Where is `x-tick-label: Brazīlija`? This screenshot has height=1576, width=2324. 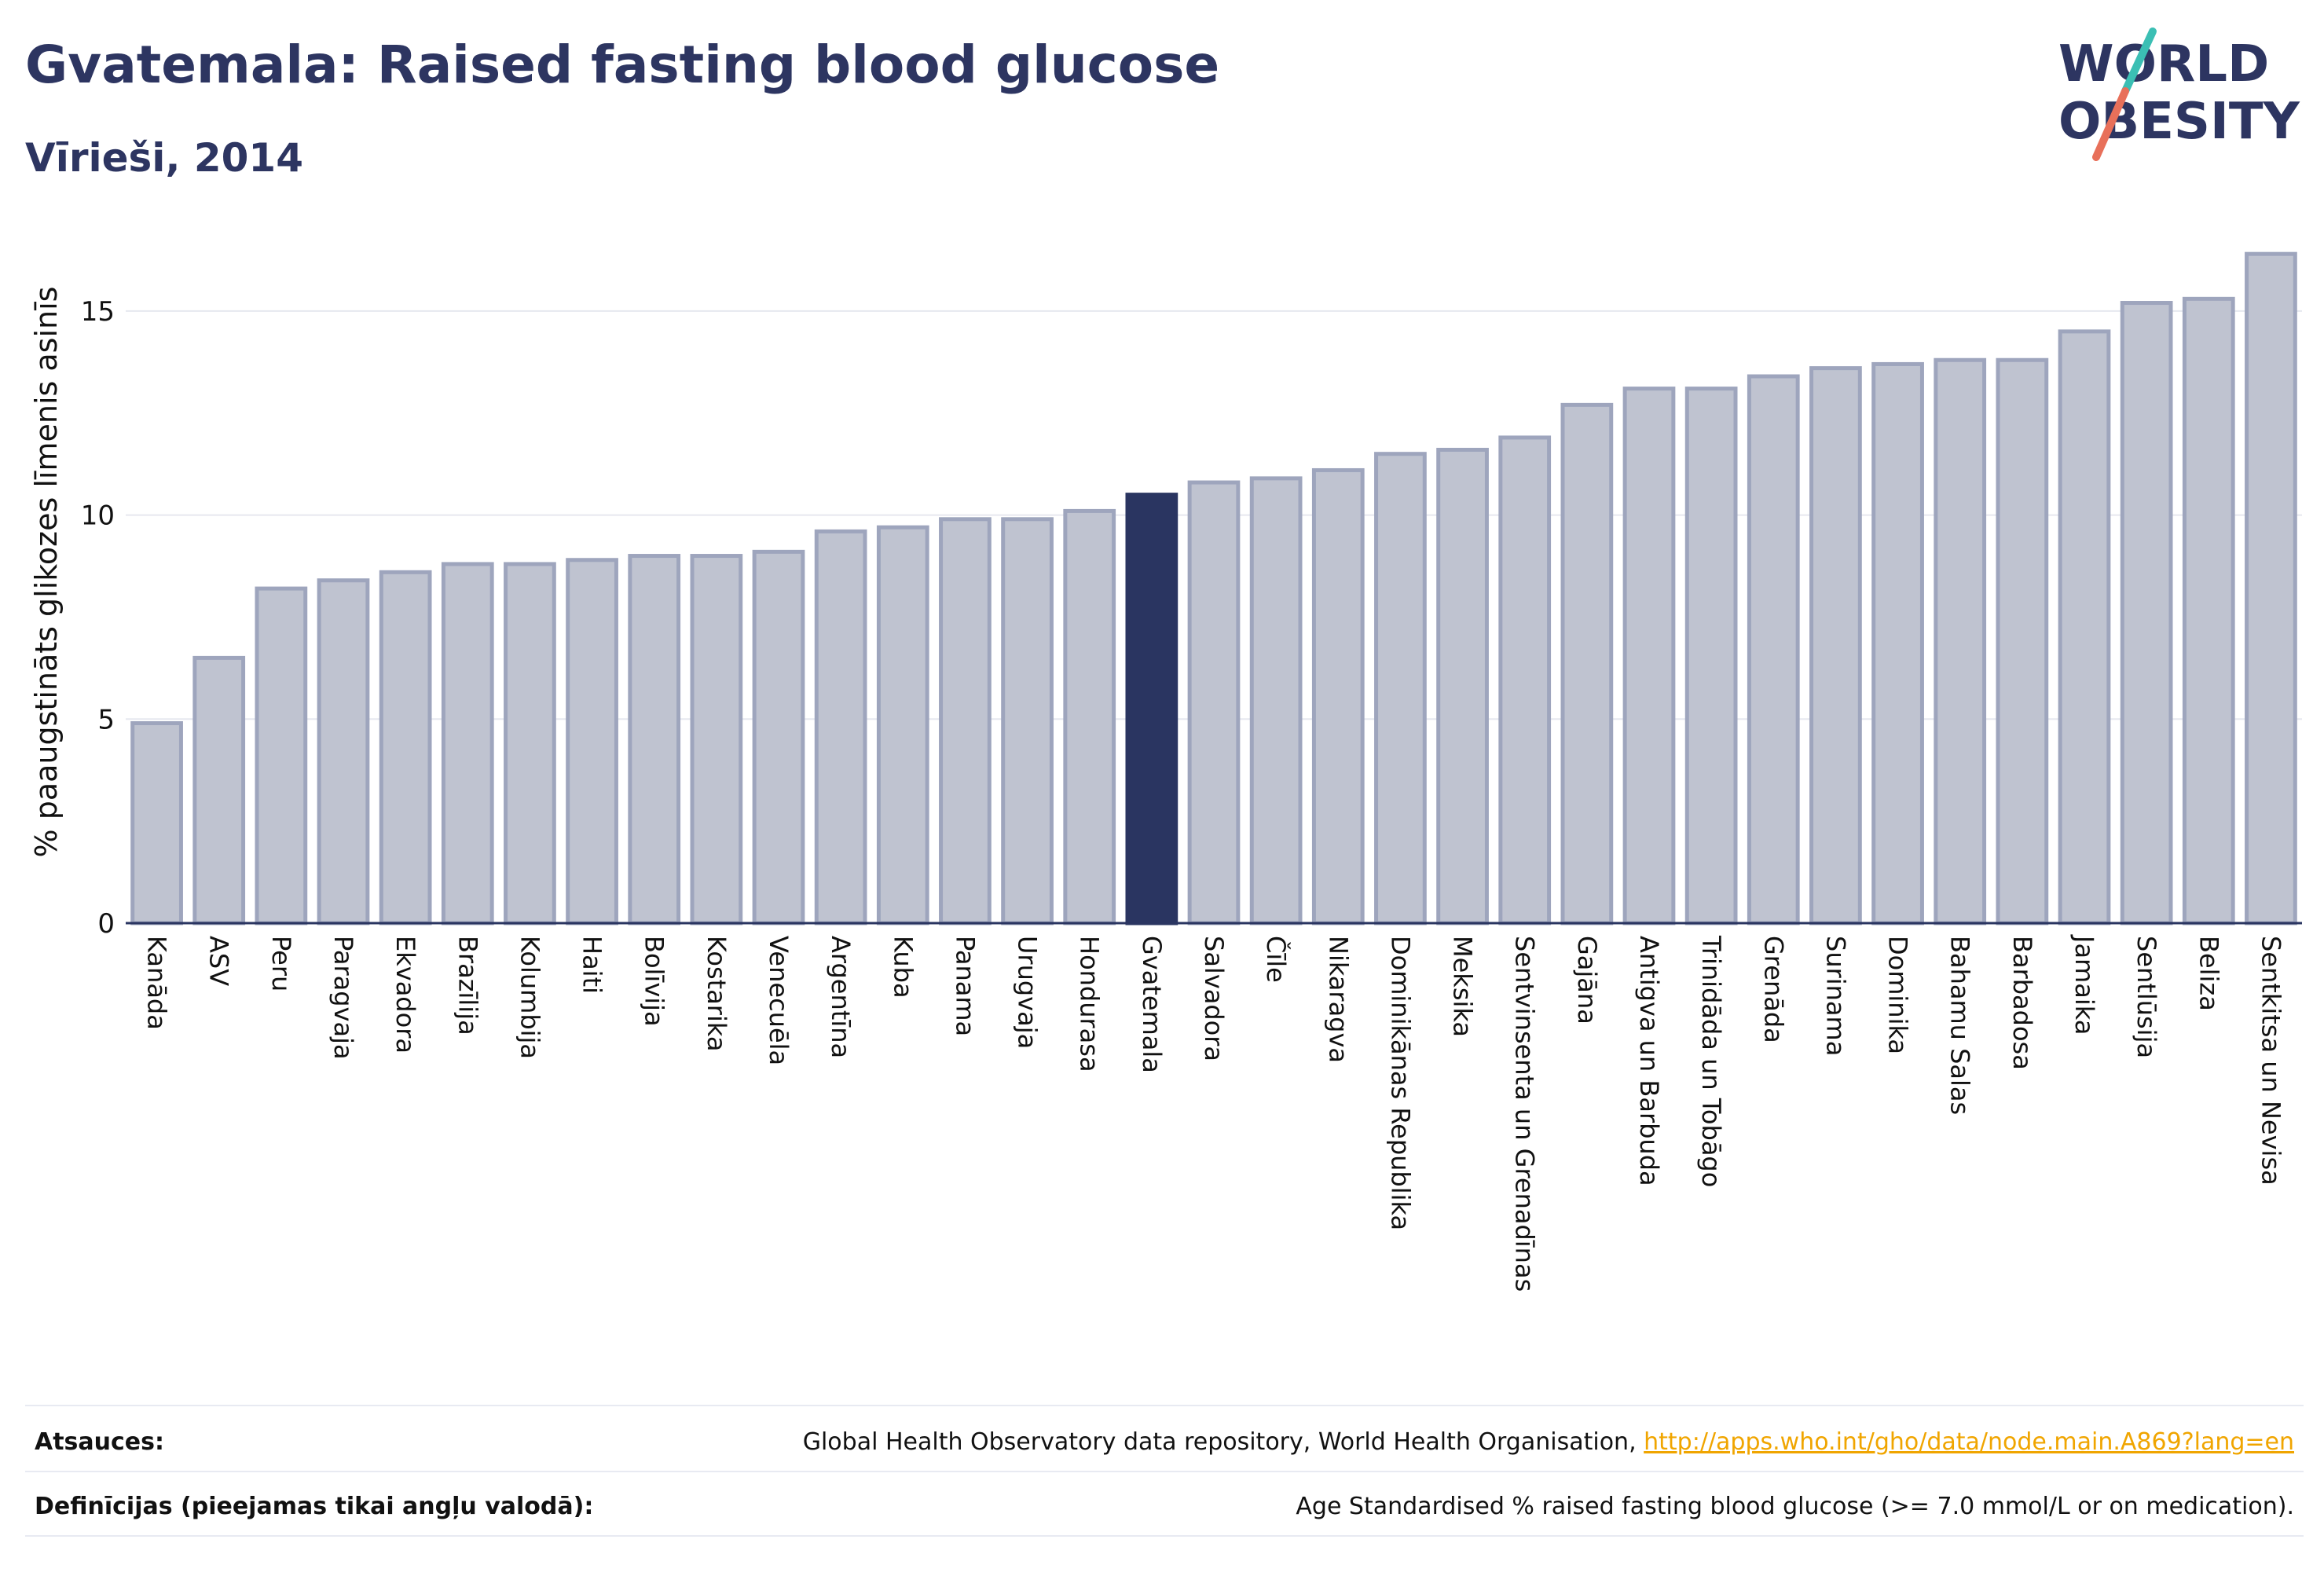 x-tick-label: Brazīlija is located at coordinates (467, 985).